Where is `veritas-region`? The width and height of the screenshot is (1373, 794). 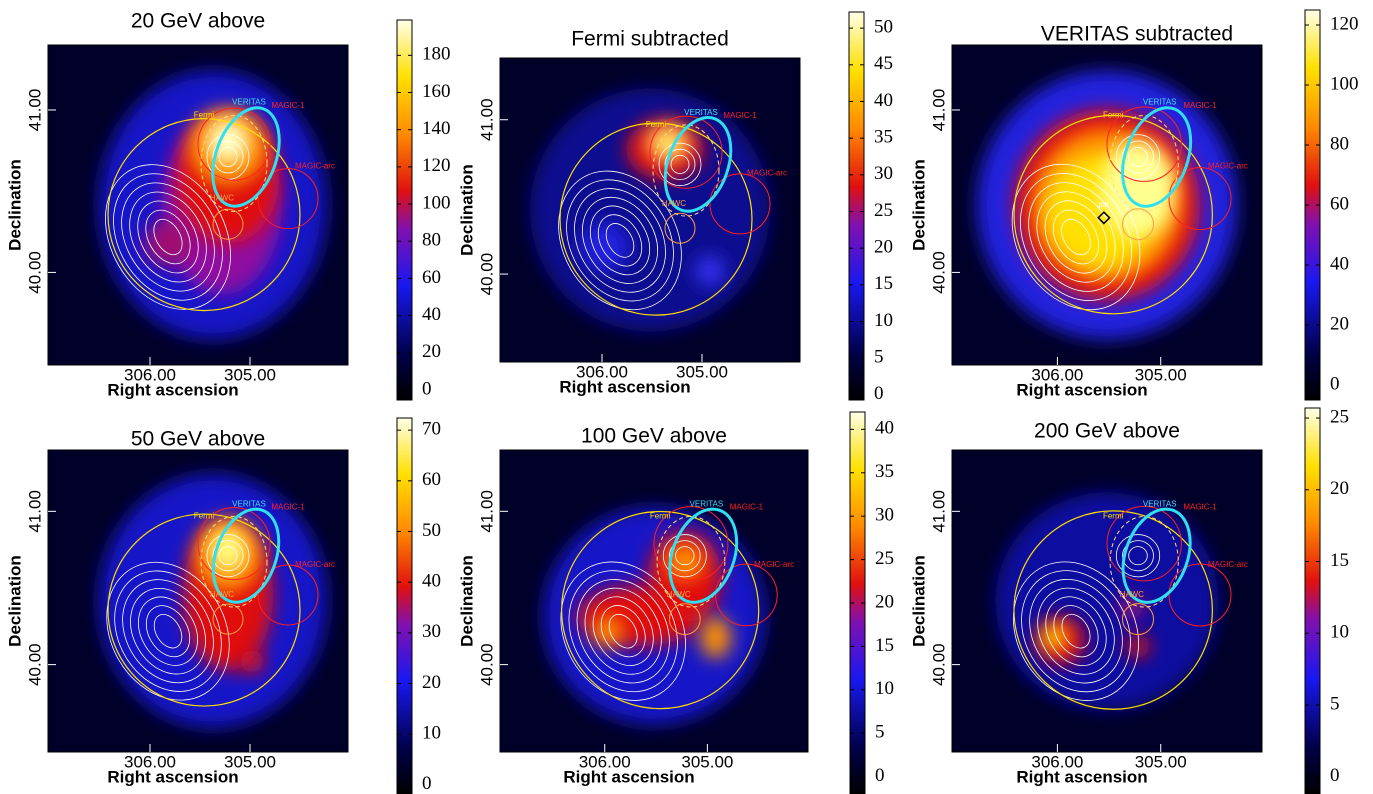 veritas-region is located at coordinates (703, 555).